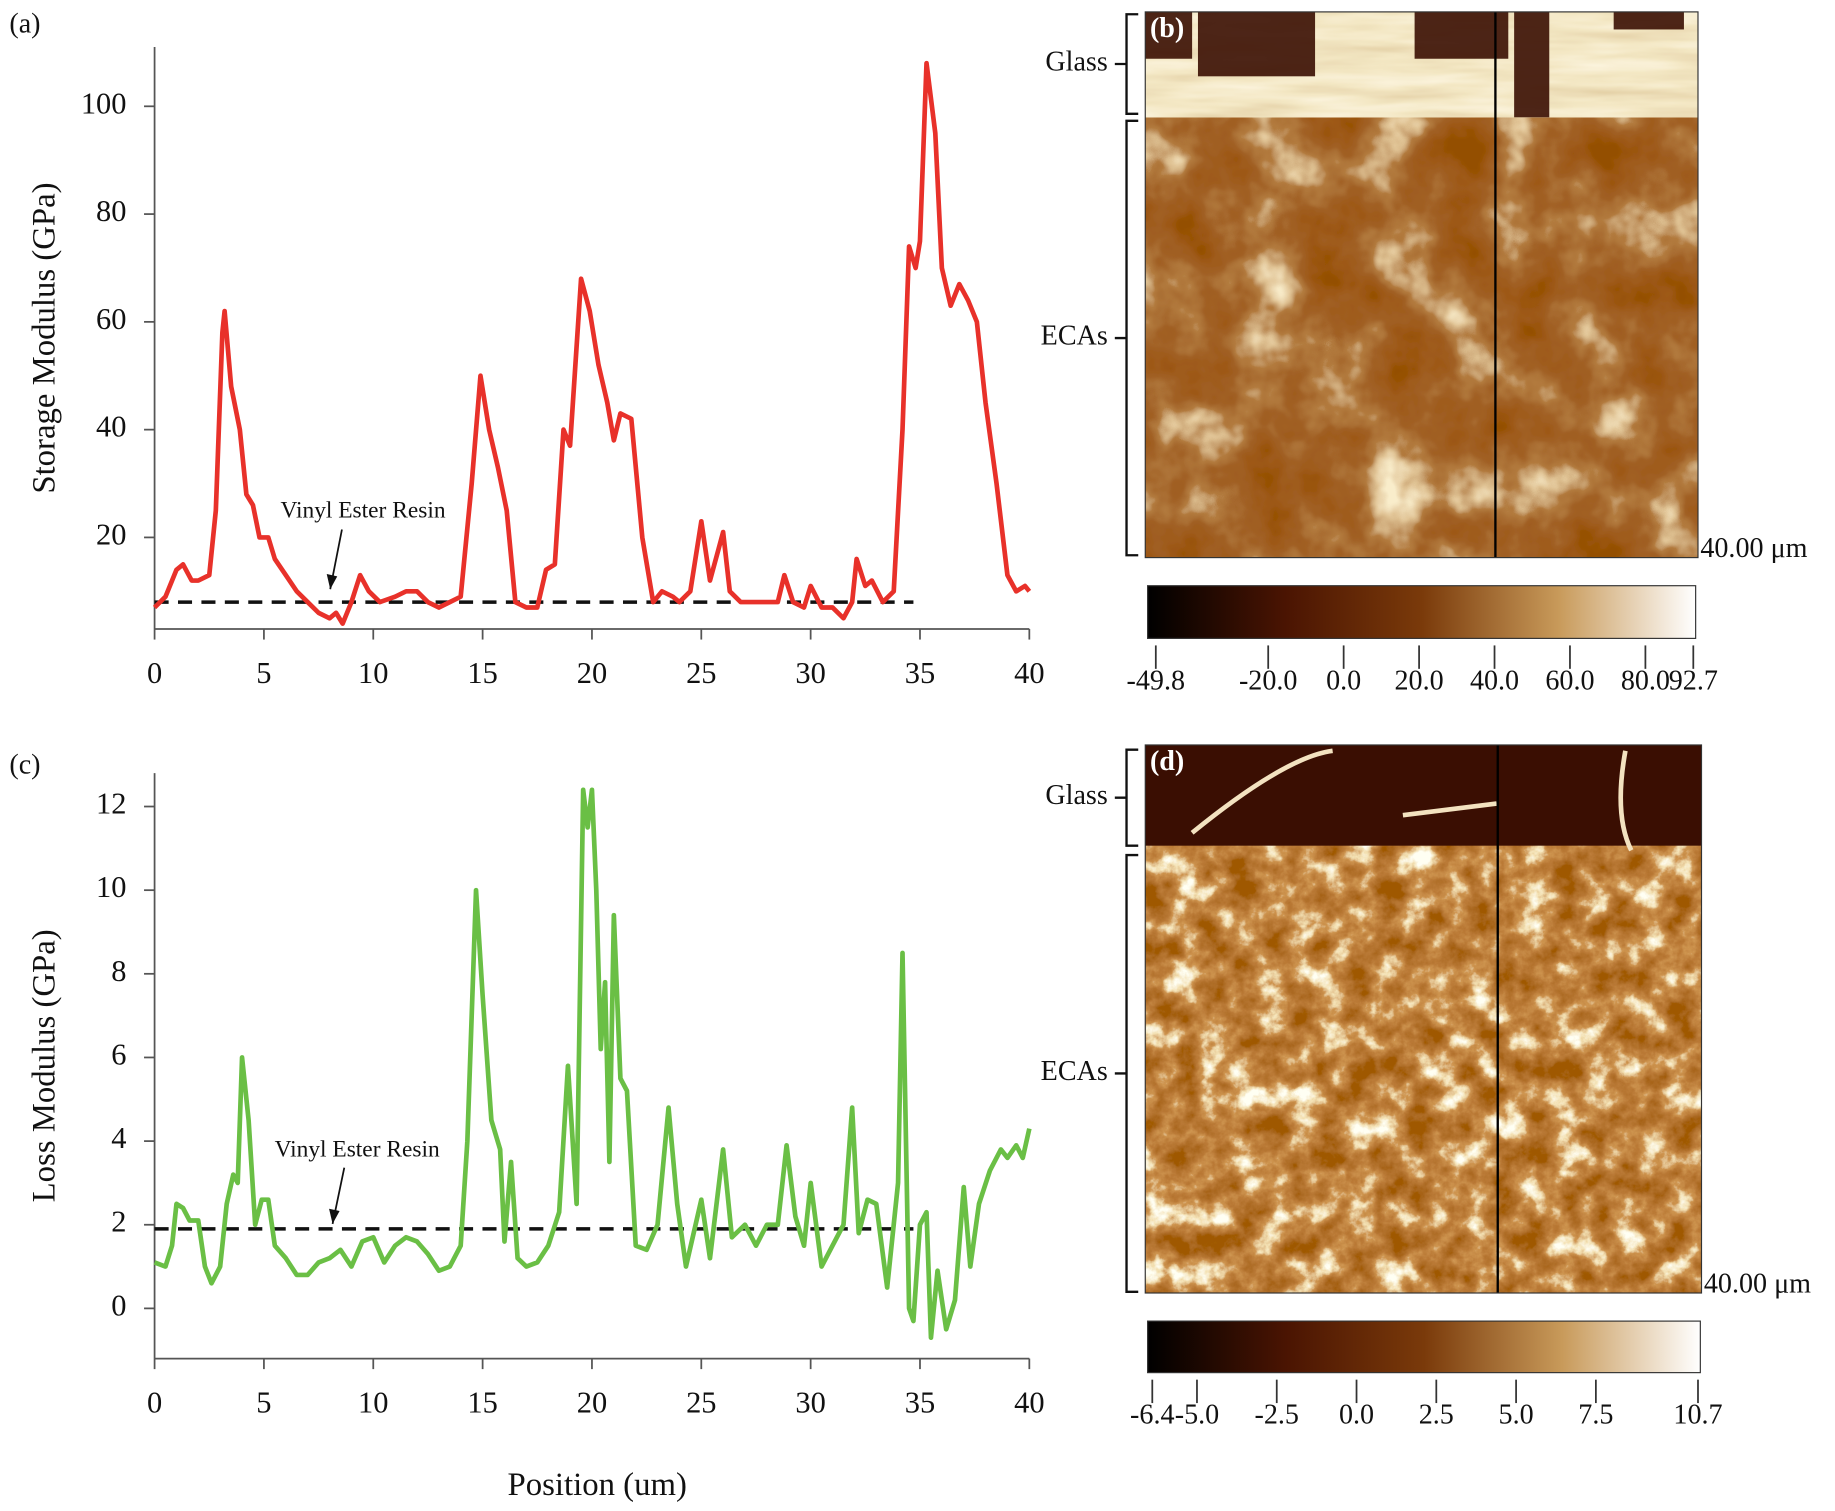  What do you see at coordinates (1645, 680) in the screenshot?
I see `colorbar-tick-label: 80.0` at bounding box center [1645, 680].